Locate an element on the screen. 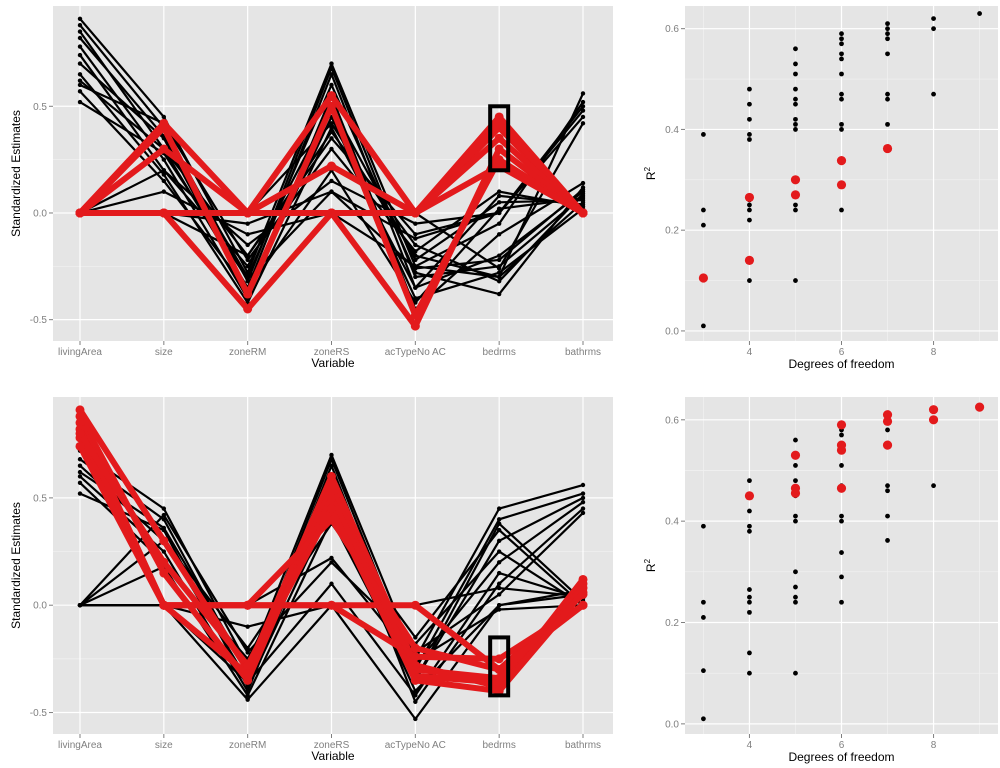 This screenshot has width=1000, height=768. x-axis-title: Variable is located at coordinates (332, 756).